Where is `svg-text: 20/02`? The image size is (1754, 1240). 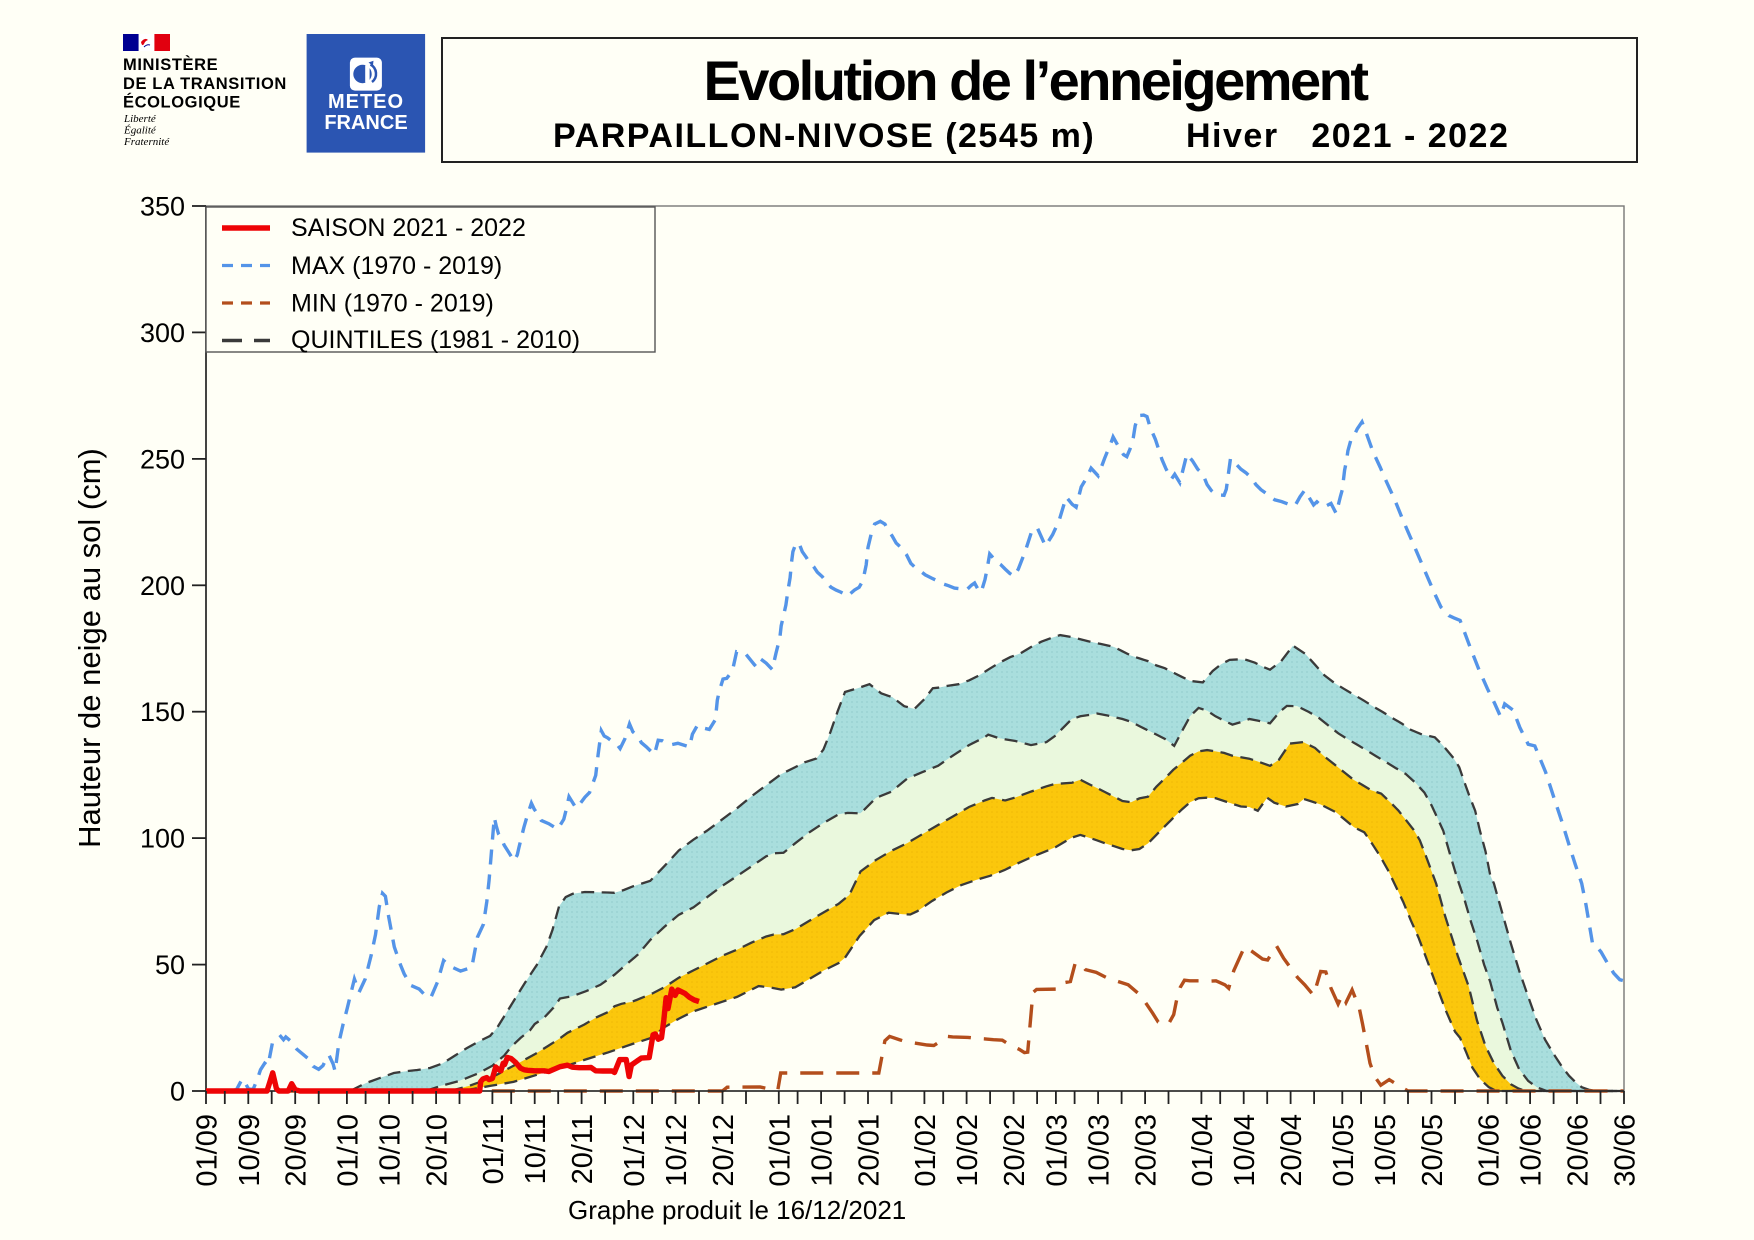 svg-text: 20/02 is located at coordinates (1015, 1150).